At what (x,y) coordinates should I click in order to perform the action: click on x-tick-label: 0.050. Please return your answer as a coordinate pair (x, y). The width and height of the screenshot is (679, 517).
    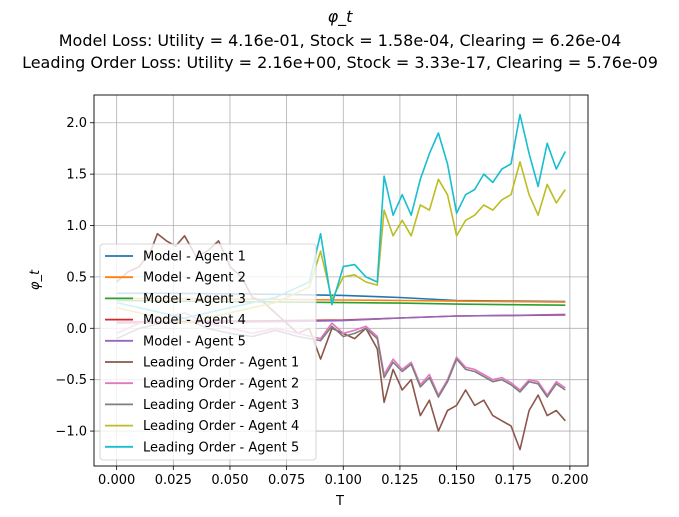
    Looking at the image, I should click on (229, 480).